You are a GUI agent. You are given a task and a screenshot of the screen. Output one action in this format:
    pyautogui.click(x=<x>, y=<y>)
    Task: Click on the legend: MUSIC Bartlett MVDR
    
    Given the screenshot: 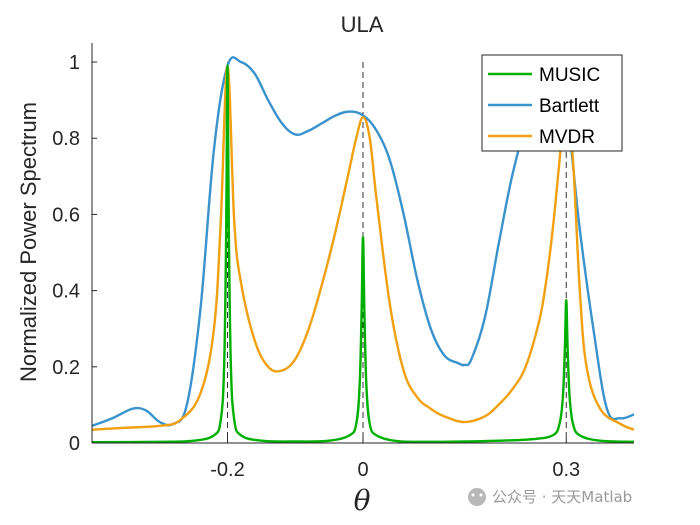 What is the action you would take?
    pyautogui.click(x=552, y=103)
    